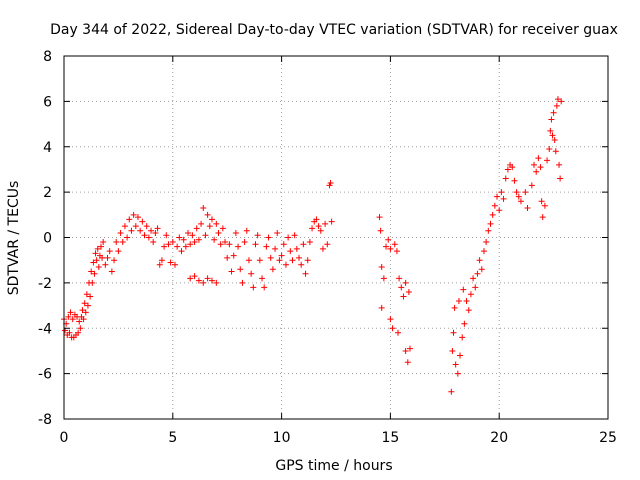  What do you see at coordinates (47, 102) in the screenshot?
I see `y-tick-label: 6` at bounding box center [47, 102].